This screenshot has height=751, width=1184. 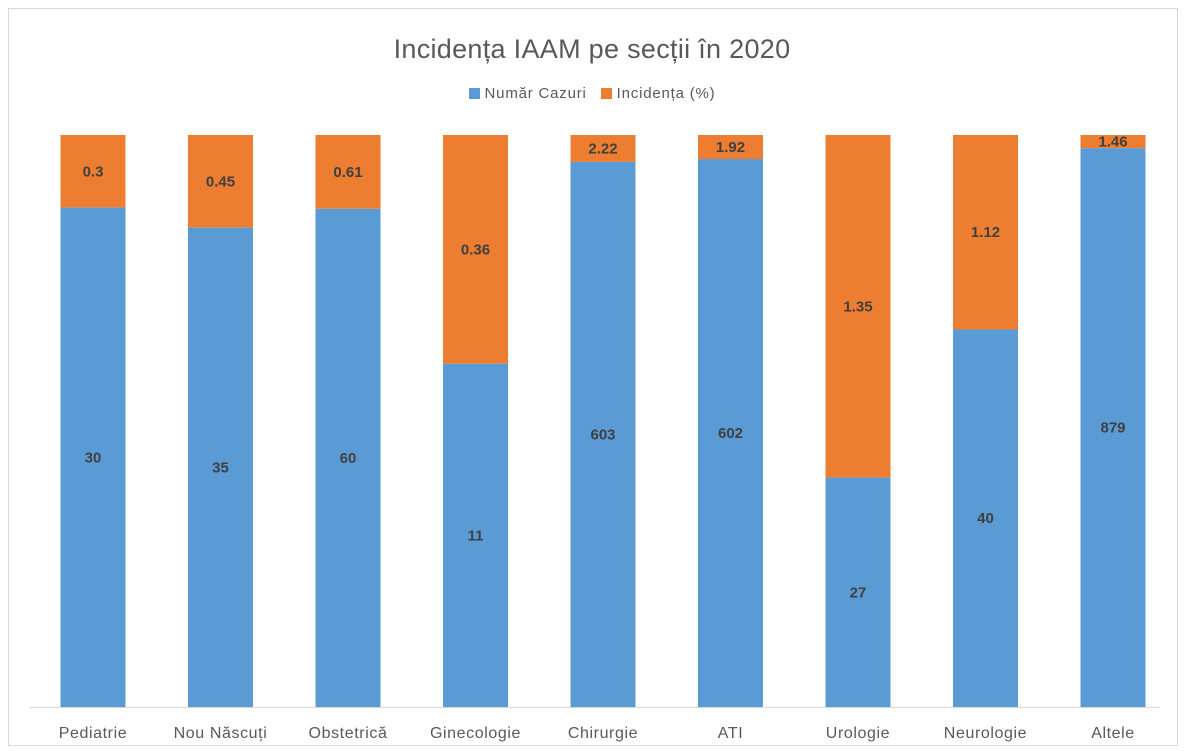 I want to click on data-label-cases-2: 60, so click(x=348, y=458).